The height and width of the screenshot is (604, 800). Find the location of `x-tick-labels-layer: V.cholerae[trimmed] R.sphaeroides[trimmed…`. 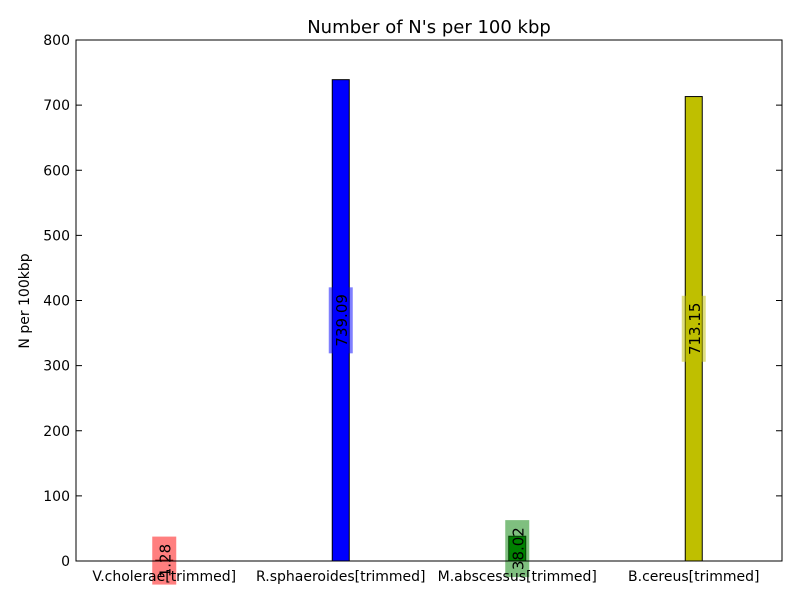

x-tick-labels-layer: V.cholerae[trimmed] R.sphaeroides[trimmed… is located at coordinates (425, 577).